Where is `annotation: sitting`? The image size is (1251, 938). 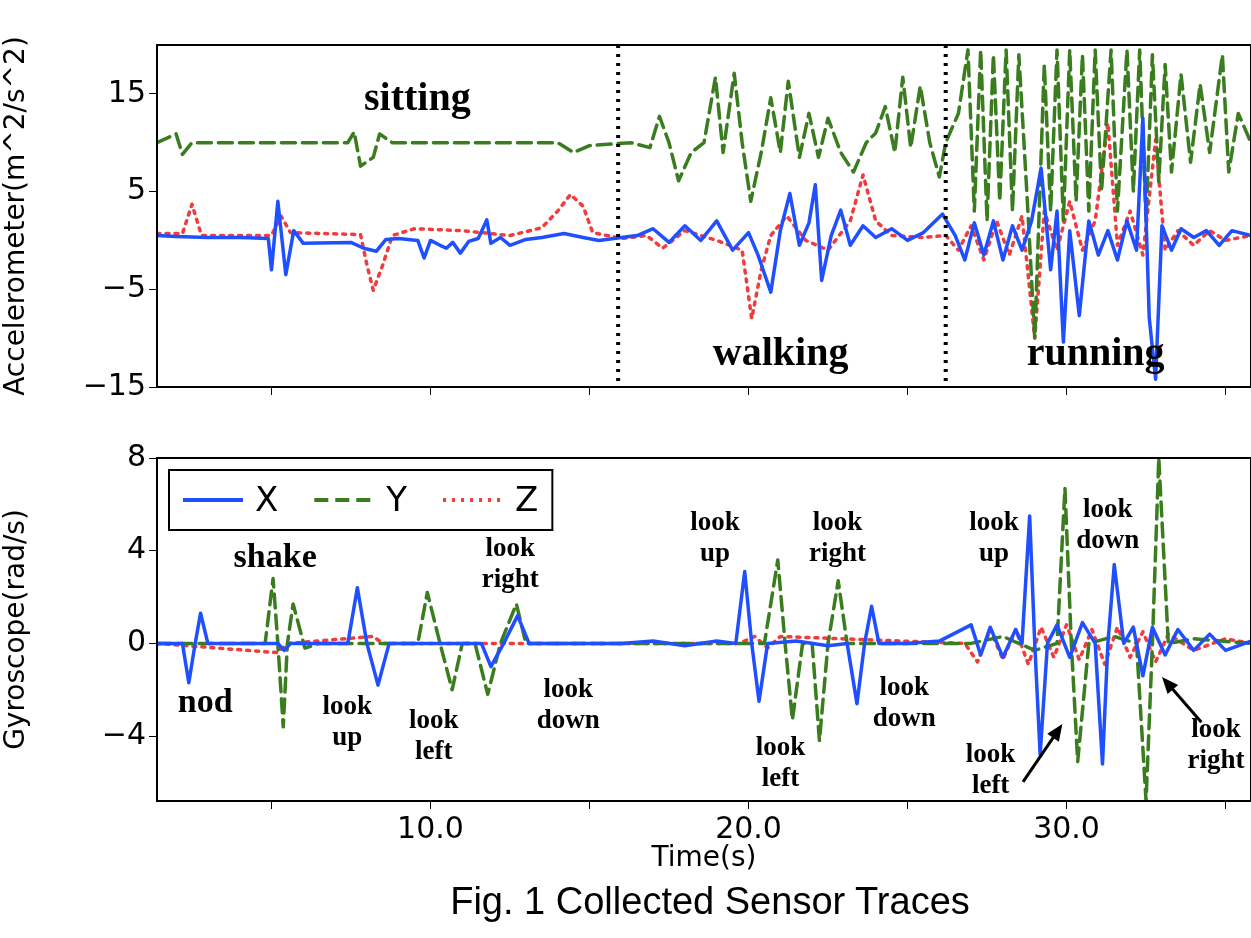 annotation: sitting is located at coordinates (417, 97).